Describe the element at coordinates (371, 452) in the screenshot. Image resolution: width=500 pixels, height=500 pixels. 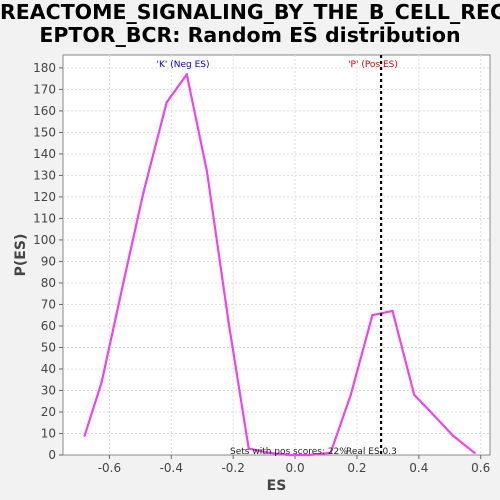
I see `real-es-note: Real ES 0.3` at that location.